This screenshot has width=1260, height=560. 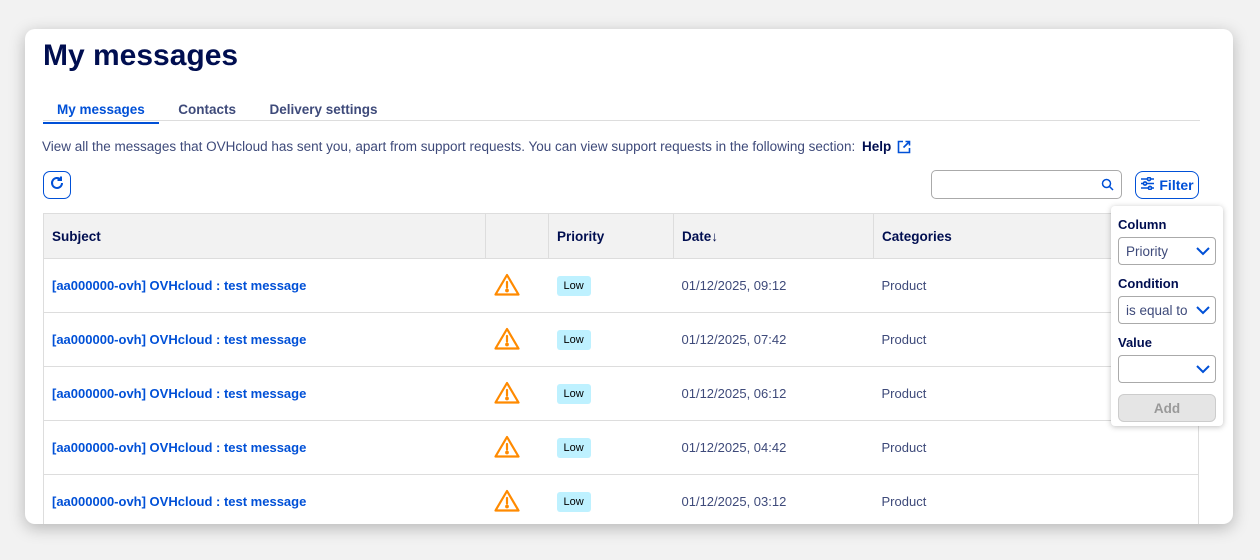 I want to click on help-link-label: Help, so click(x=876, y=146).